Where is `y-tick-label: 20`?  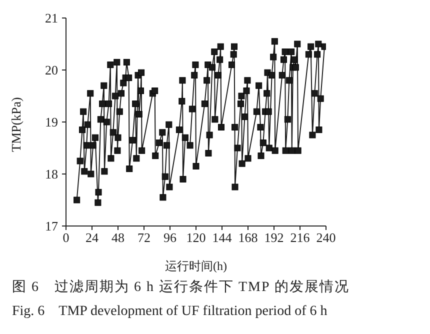 y-tick-label: 20 is located at coordinates (51, 70).